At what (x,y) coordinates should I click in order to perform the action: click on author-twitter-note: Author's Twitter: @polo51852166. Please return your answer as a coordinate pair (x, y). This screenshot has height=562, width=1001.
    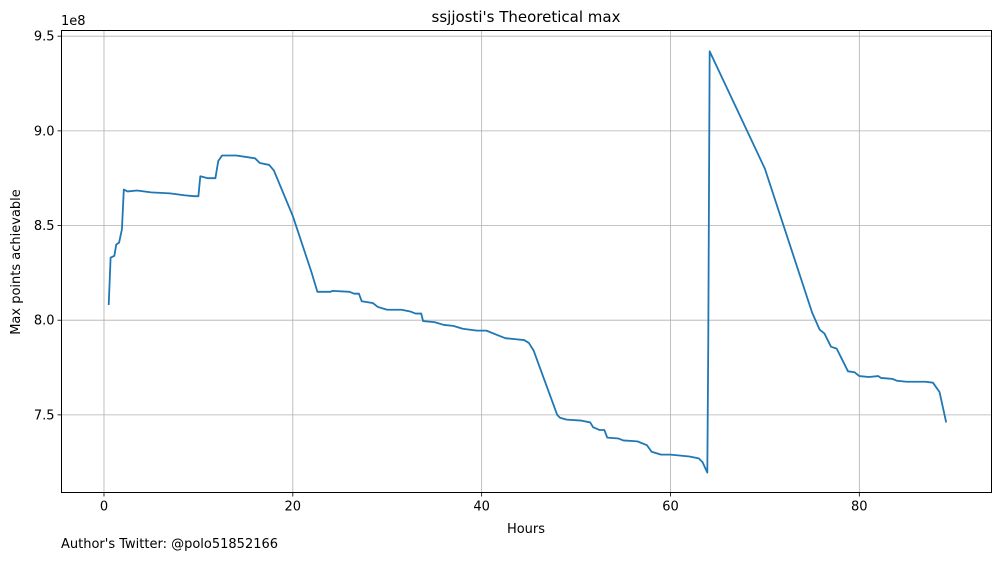
    Looking at the image, I should click on (170, 544).